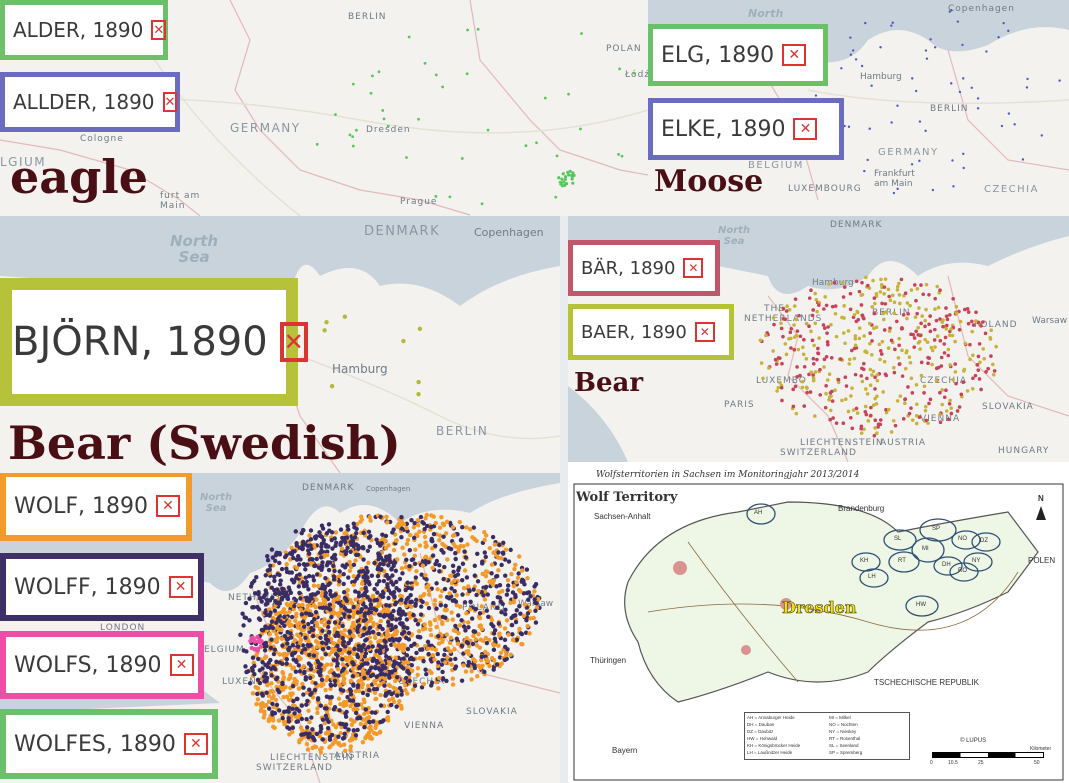  Describe the element at coordinates (981, 763) in the screenshot. I see `scale-2: 25` at that location.